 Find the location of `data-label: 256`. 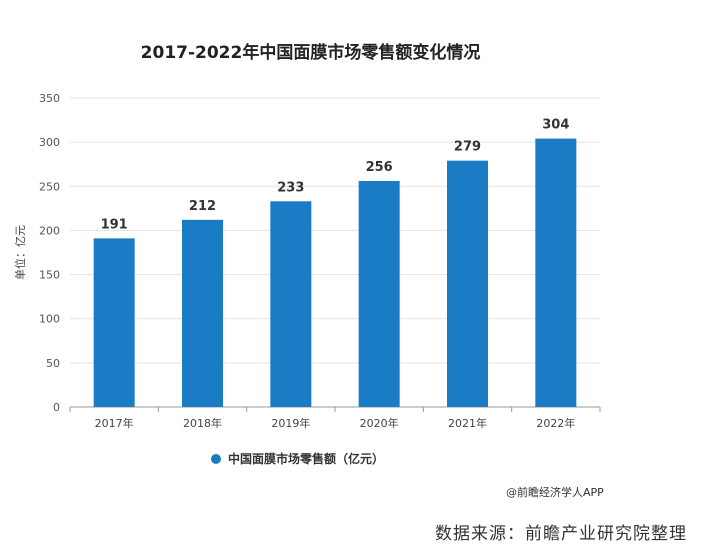

data-label: 256 is located at coordinates (379, 167).